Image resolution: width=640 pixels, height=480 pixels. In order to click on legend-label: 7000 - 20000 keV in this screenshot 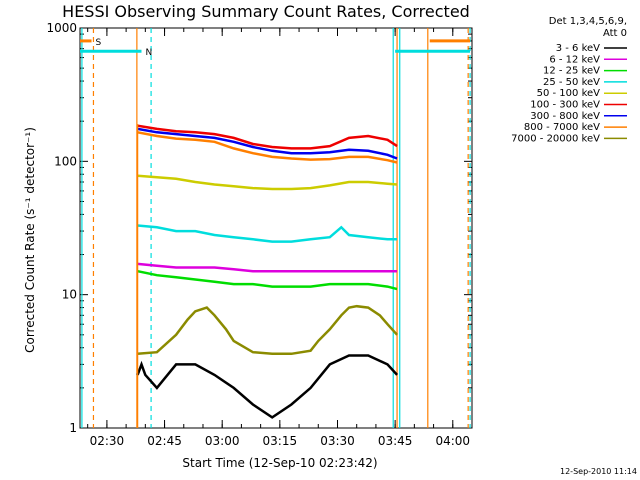, I will do `click(555, 138)`.